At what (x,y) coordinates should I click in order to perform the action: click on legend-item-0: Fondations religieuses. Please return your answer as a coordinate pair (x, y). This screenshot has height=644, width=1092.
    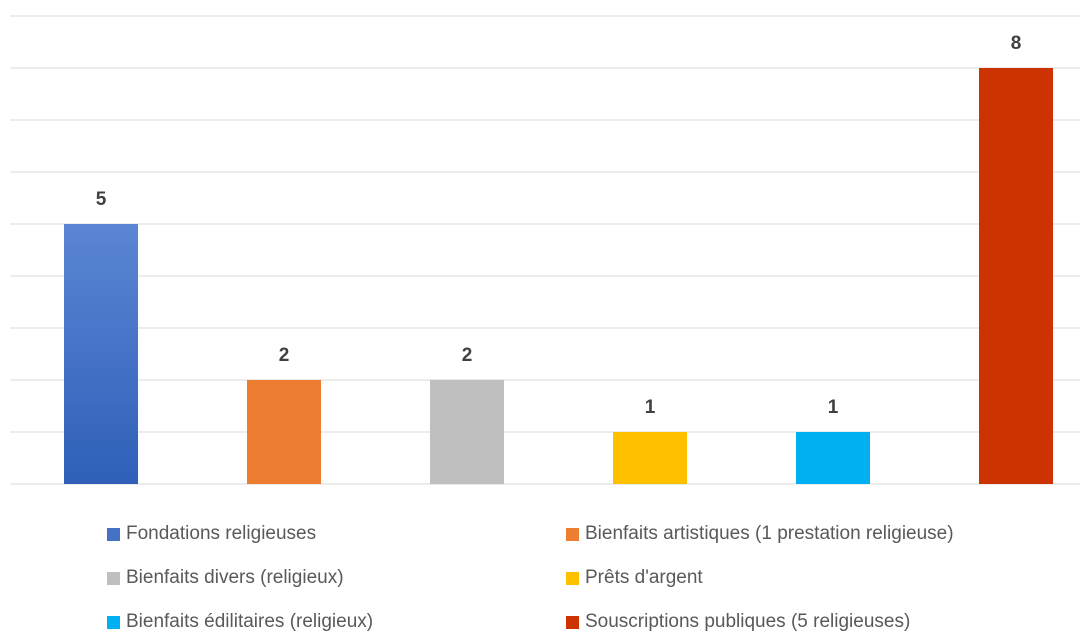
    Looking at the image, I should click on (211, 534).